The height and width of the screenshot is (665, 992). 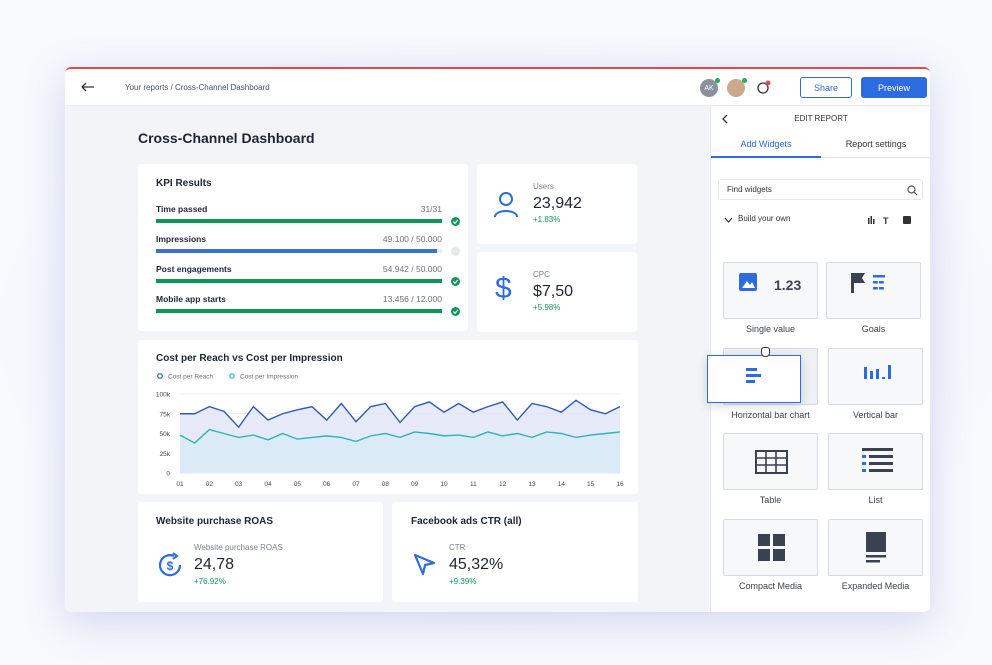 What do you see at coordinates (875, 500) in the screenshot?
I see `widget-label: List` at bounding box center [875, 500].